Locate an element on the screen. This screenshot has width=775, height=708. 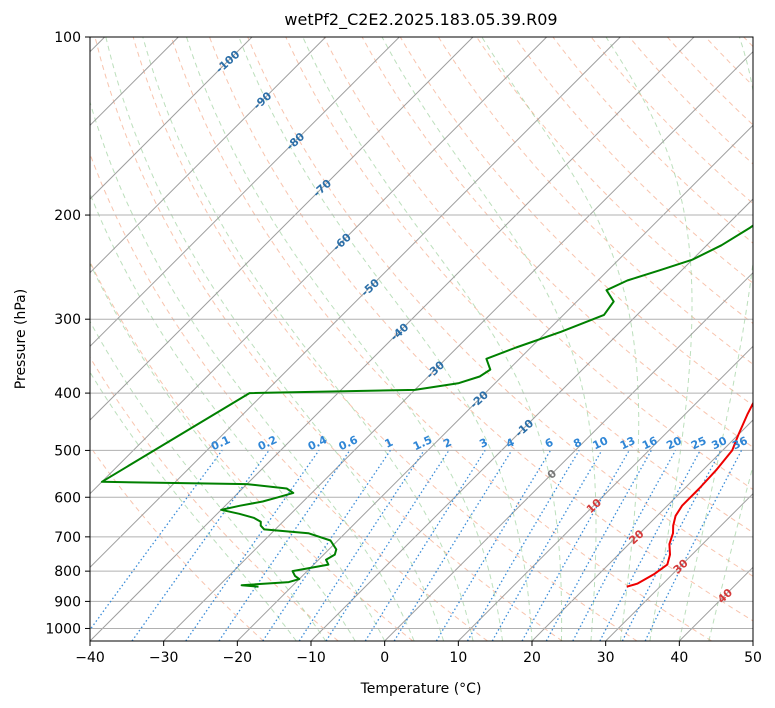
y-axis-label: Pressure (hPa) is located at coordinates (21, 339).